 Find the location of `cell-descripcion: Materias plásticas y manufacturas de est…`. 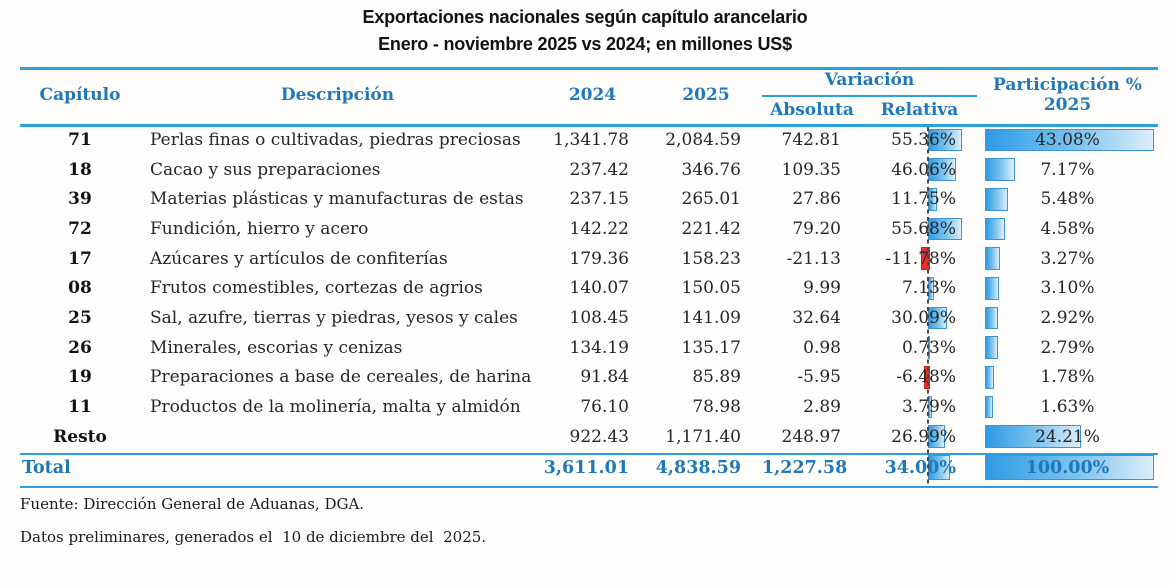

cell-descripcion: Materias plásticas y manufacturas de est… is located at coordinates (337, 199).